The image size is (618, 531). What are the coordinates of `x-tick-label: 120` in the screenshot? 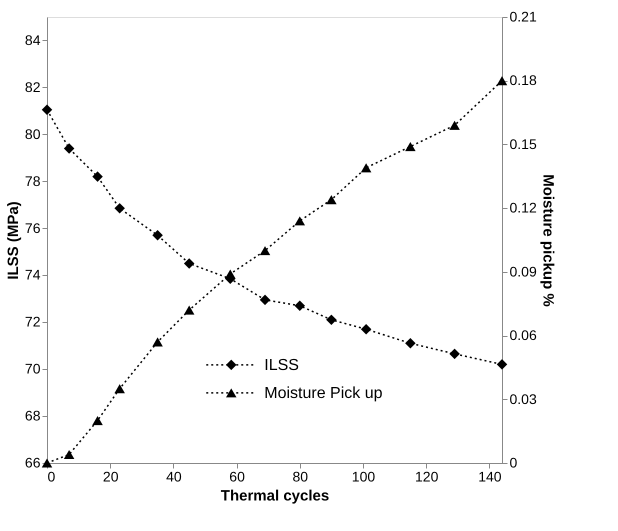 It's located at (426, 476).